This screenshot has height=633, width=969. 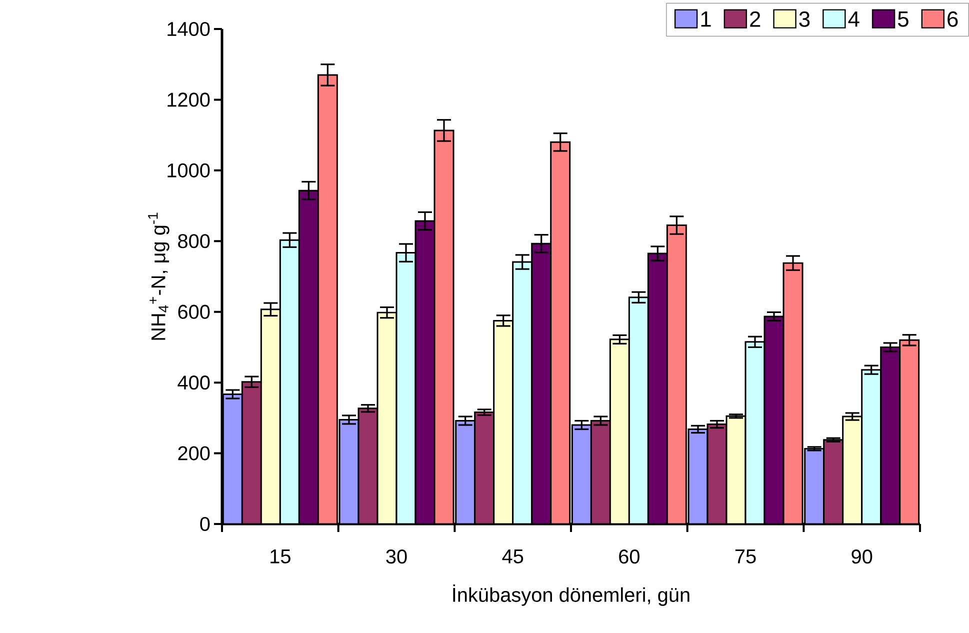 I want to click on x-tick-label: 30, so click(x=396, y=557).